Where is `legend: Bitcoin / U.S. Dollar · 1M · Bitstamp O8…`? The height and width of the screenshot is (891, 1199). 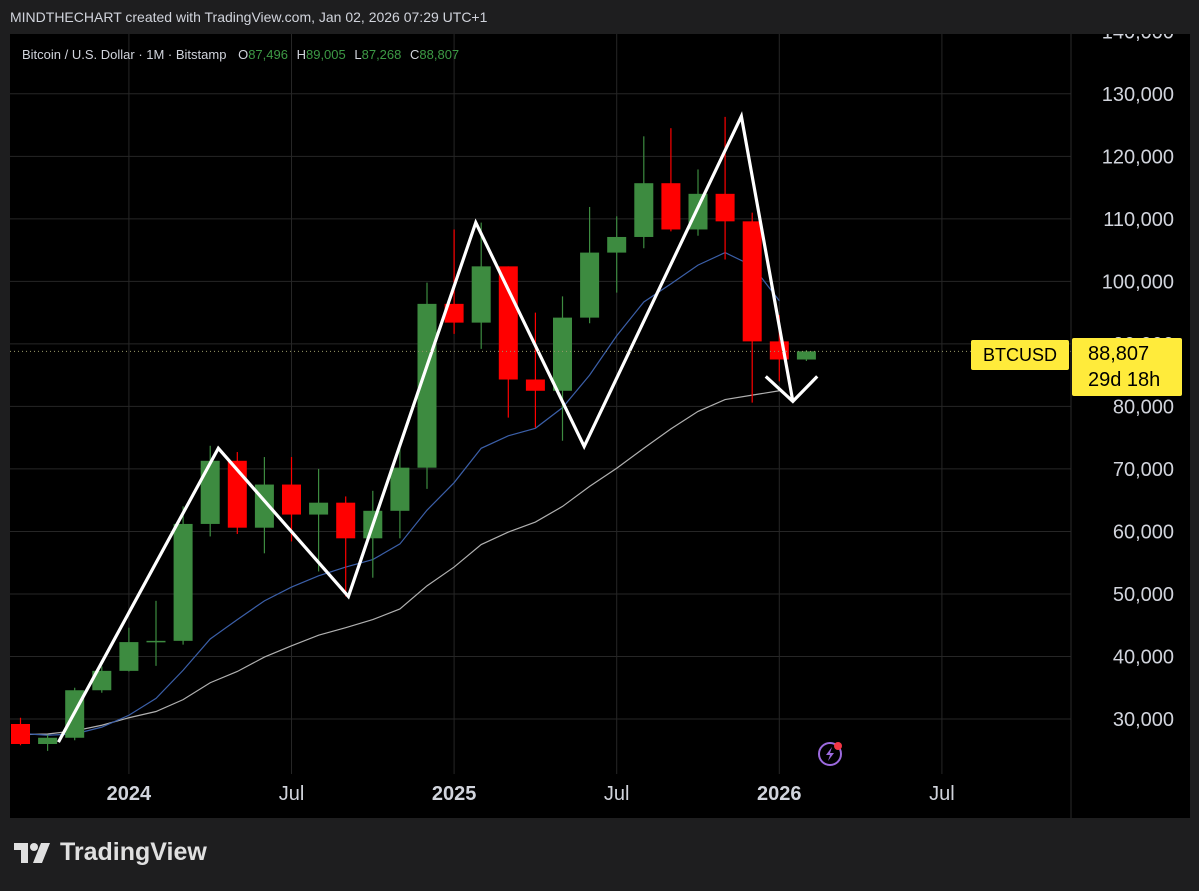
legend: Bitcoin / U.S. Dollar · 1M · Bitstamp O8… is located at coordinates (240, 54).